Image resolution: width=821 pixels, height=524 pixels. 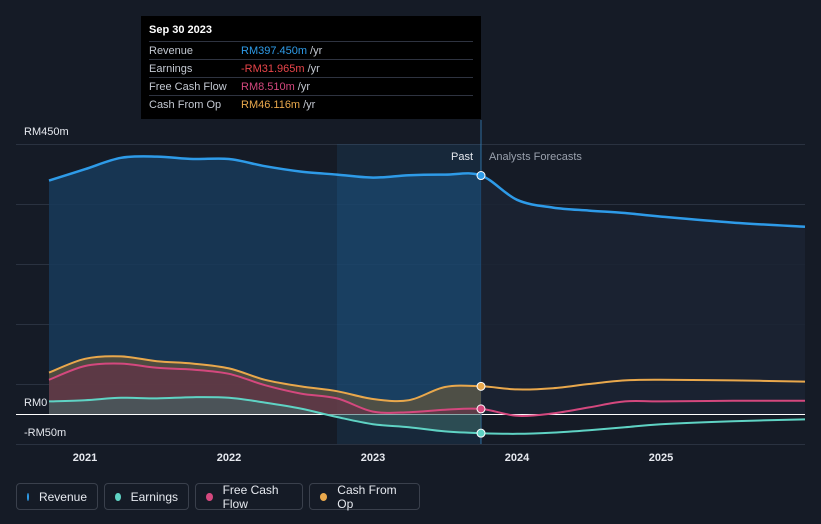 I want to click on legend-label: Cash From Op, so click(x=367, y=496).